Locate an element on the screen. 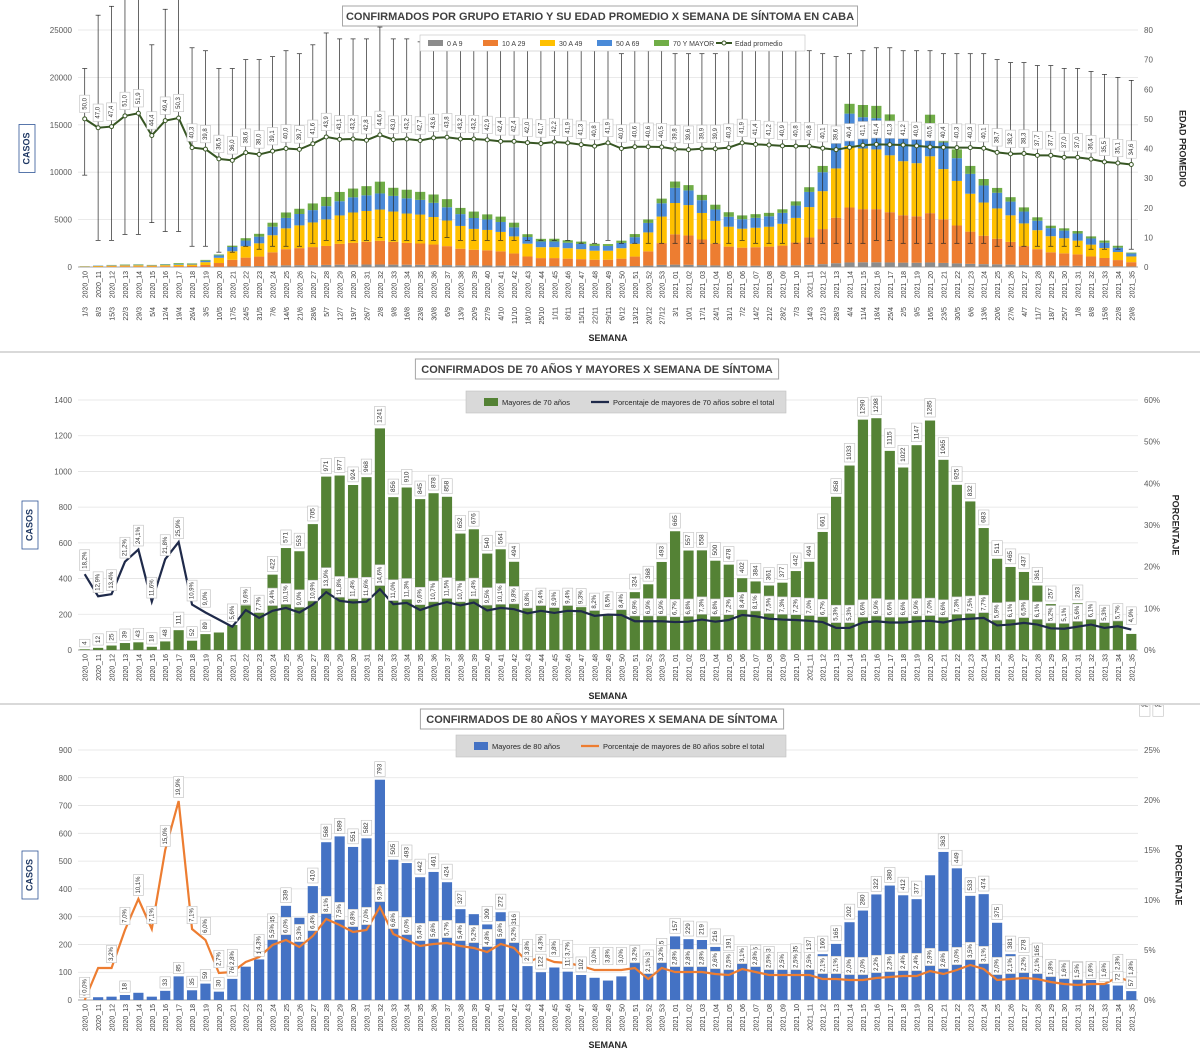  edad-promedio-label-group: 41,6 is located at coordinates (313, 128).